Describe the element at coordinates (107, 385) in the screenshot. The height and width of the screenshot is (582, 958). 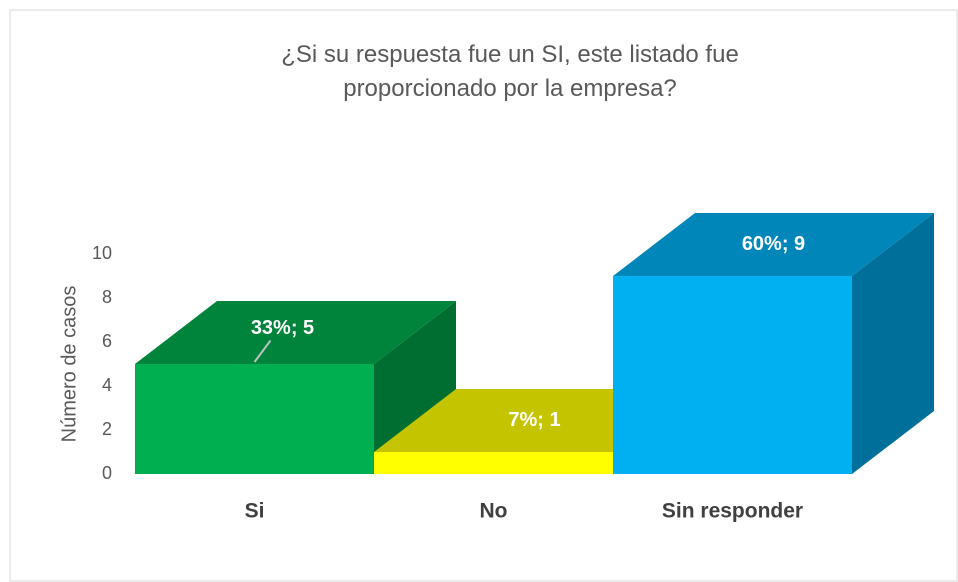
I see `y-tick-label: 4` at that location.